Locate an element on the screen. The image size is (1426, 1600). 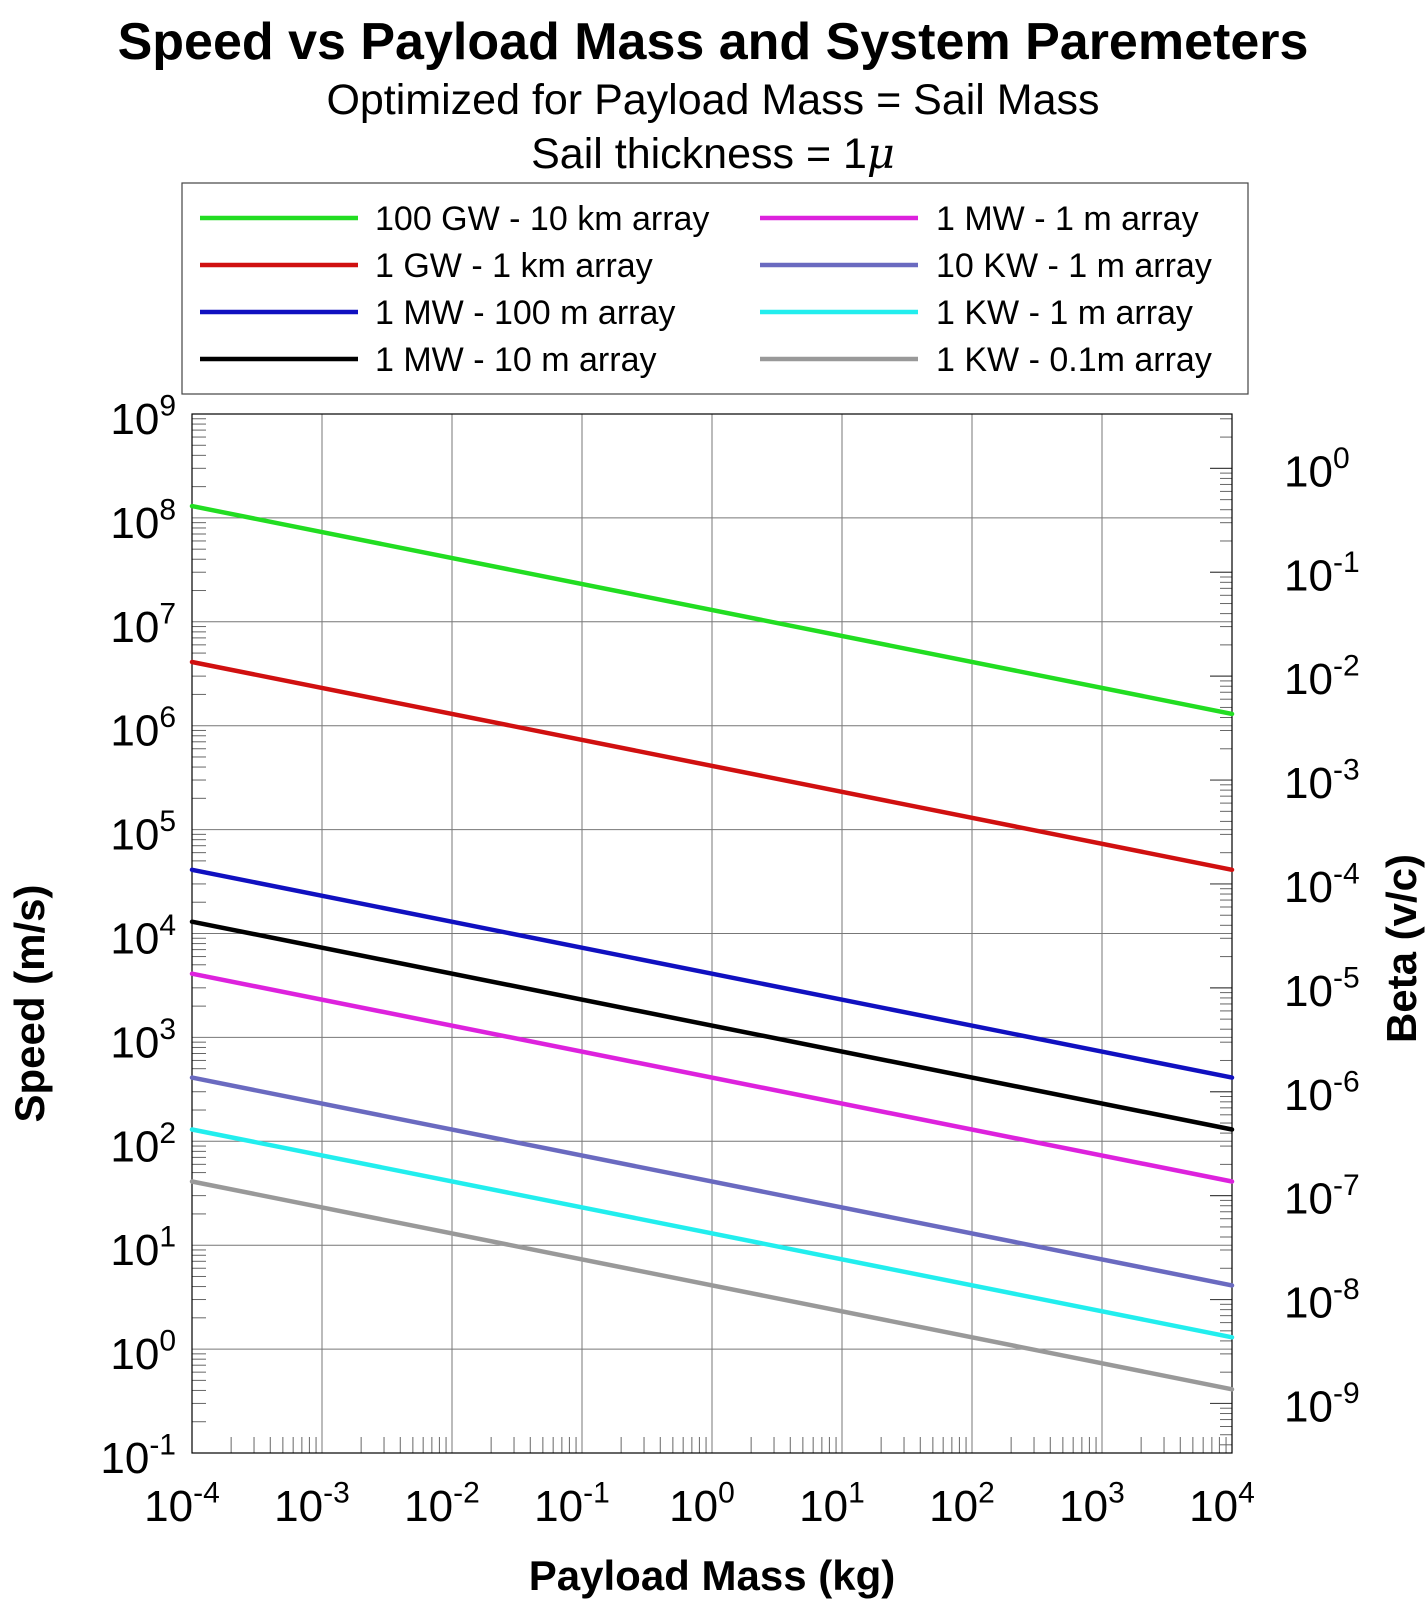
y-tick-label: 10¹ is located at coordinates (143, 1248).